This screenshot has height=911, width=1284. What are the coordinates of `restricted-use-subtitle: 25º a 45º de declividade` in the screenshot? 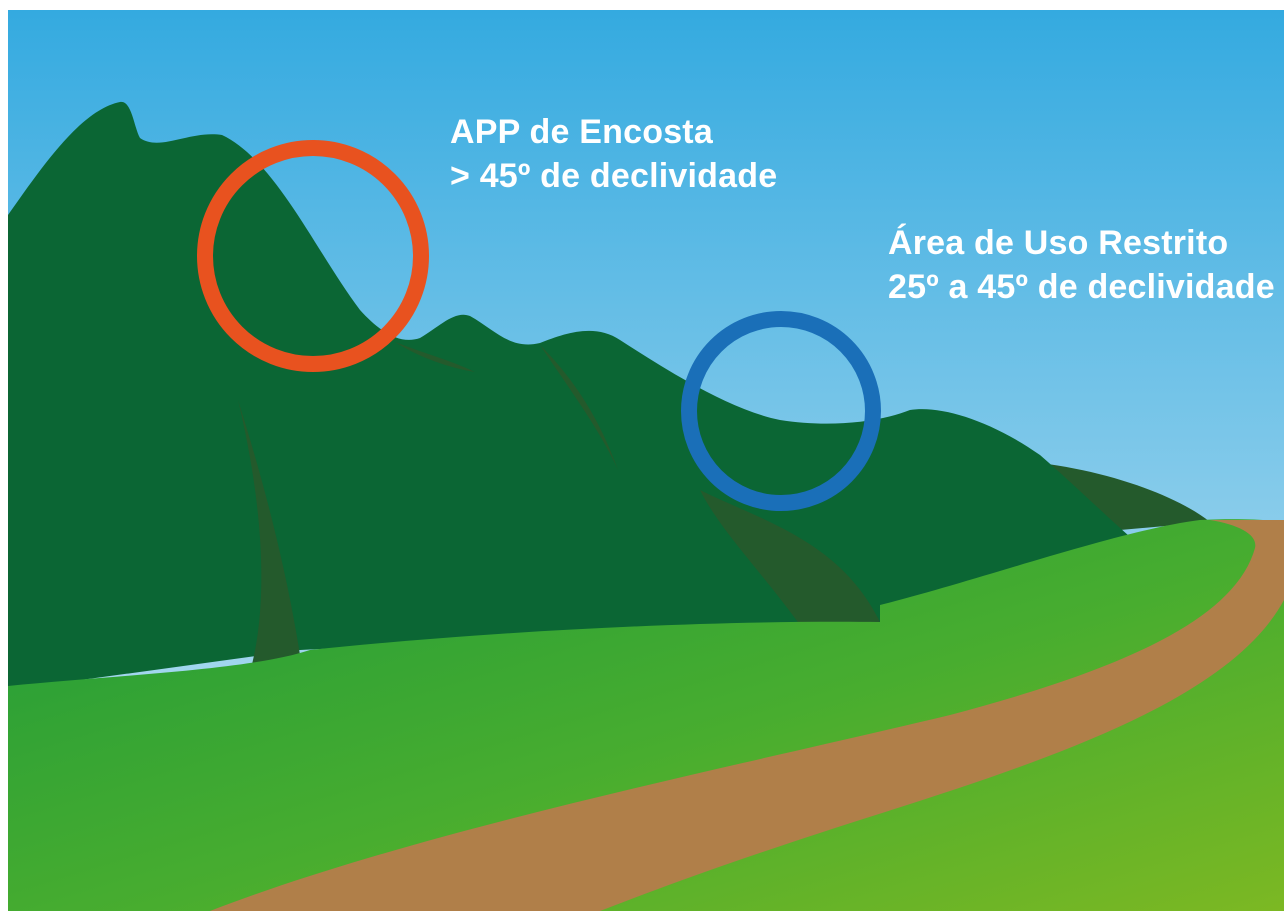 It's located at (1081, 287).